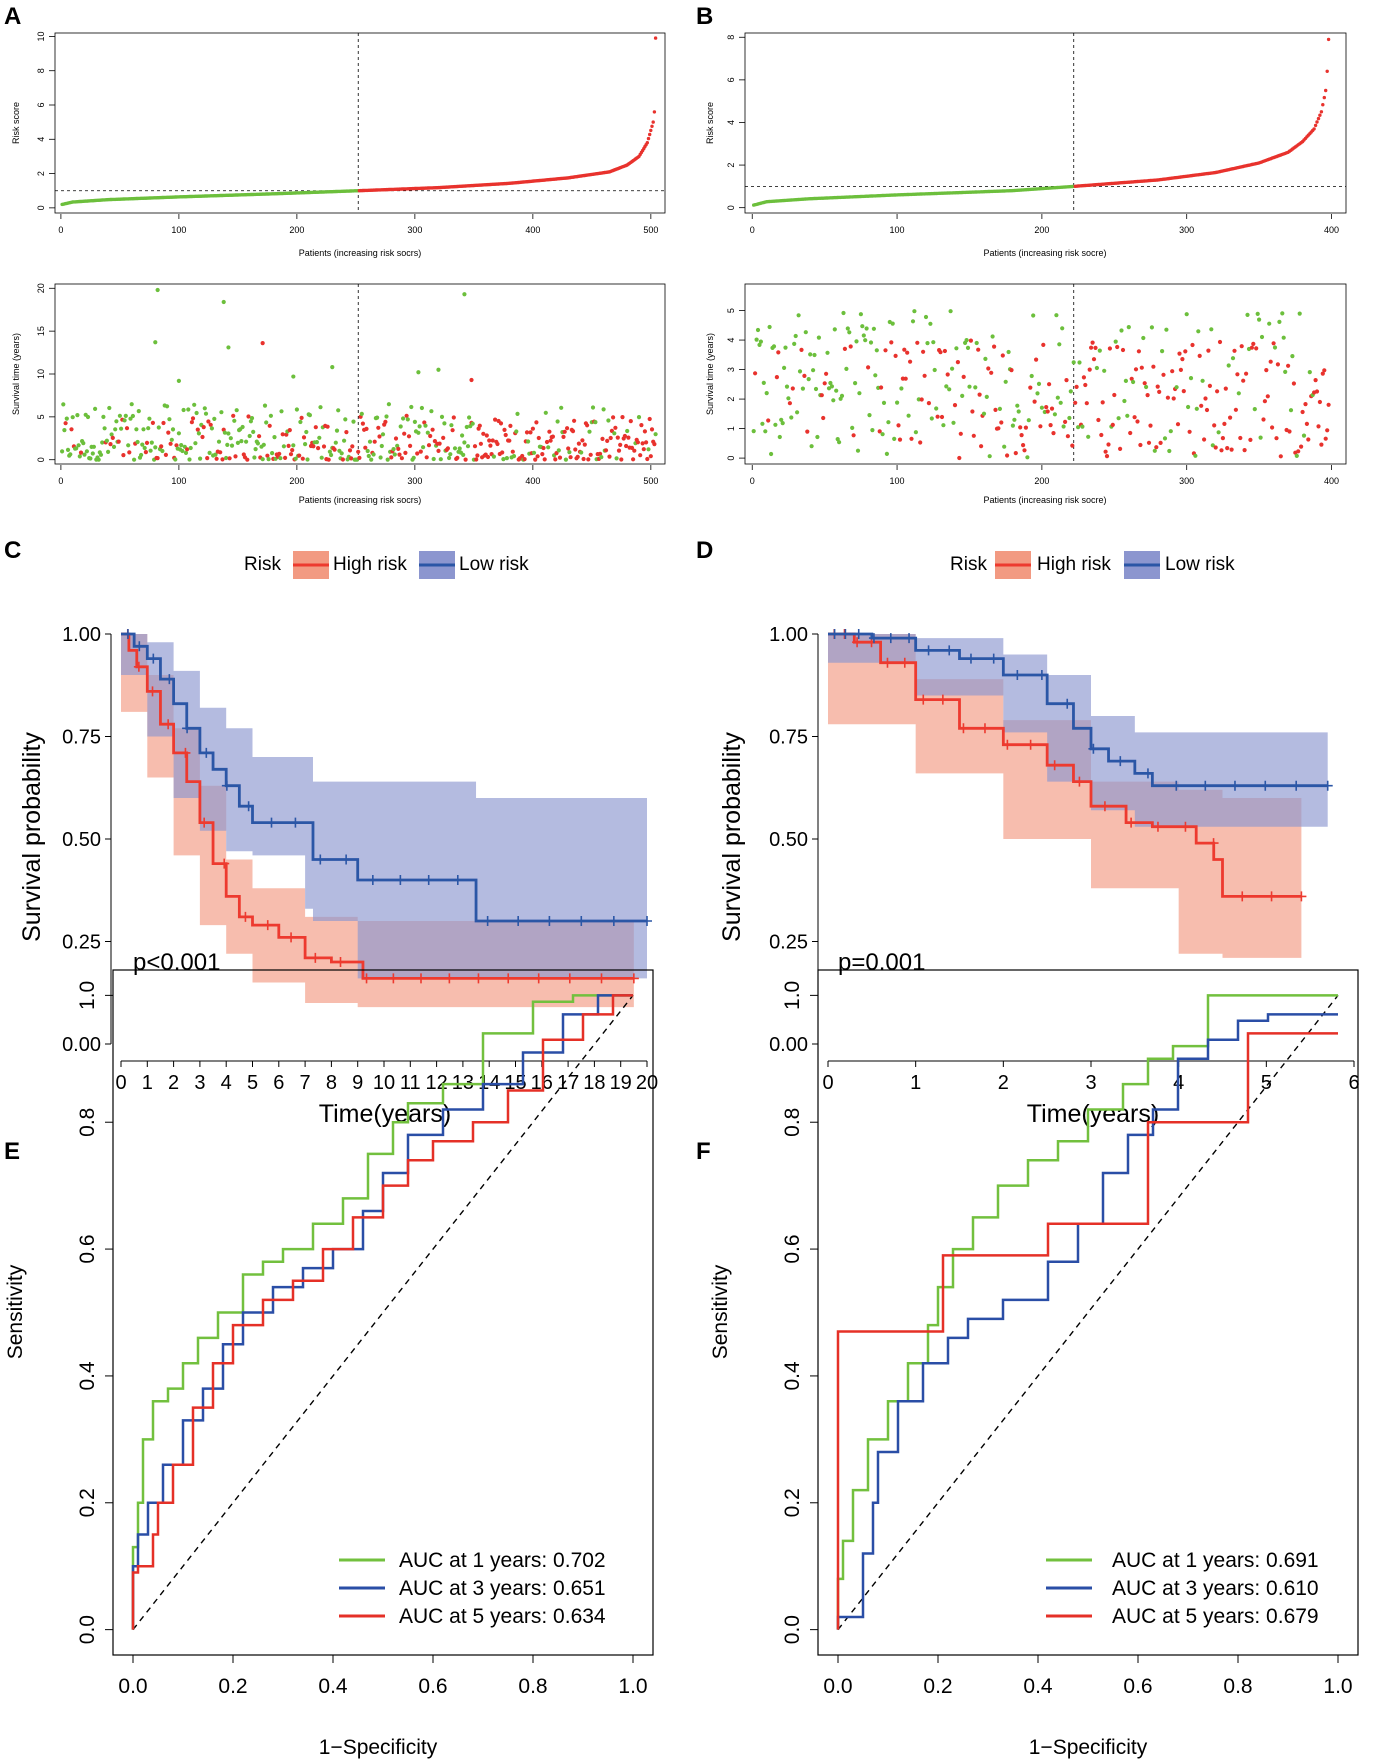 This screenshot has height=1761, width=1381. Describe the element at coordinates (360, 500) in the screenshot. I see `x-axis-label: Patients (increasing risk socrs)` at that location.